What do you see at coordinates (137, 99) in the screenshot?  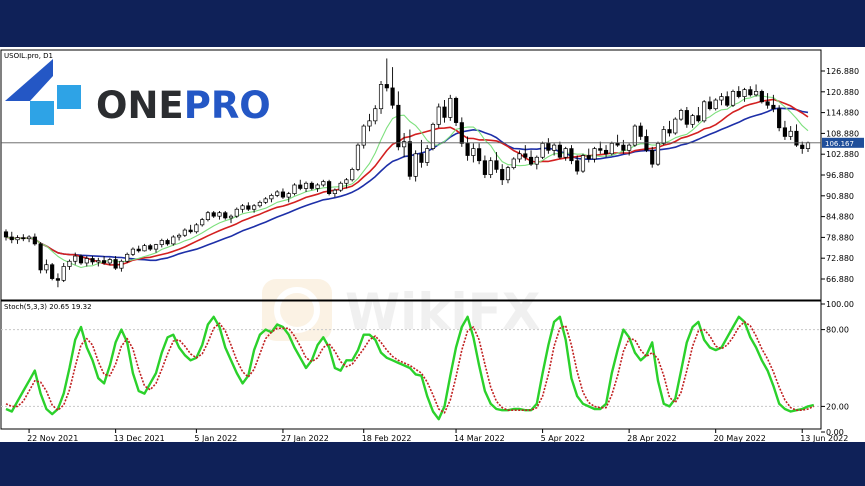 I see `onepro-logo: ONEPRO` at bounding box center [137, 99].